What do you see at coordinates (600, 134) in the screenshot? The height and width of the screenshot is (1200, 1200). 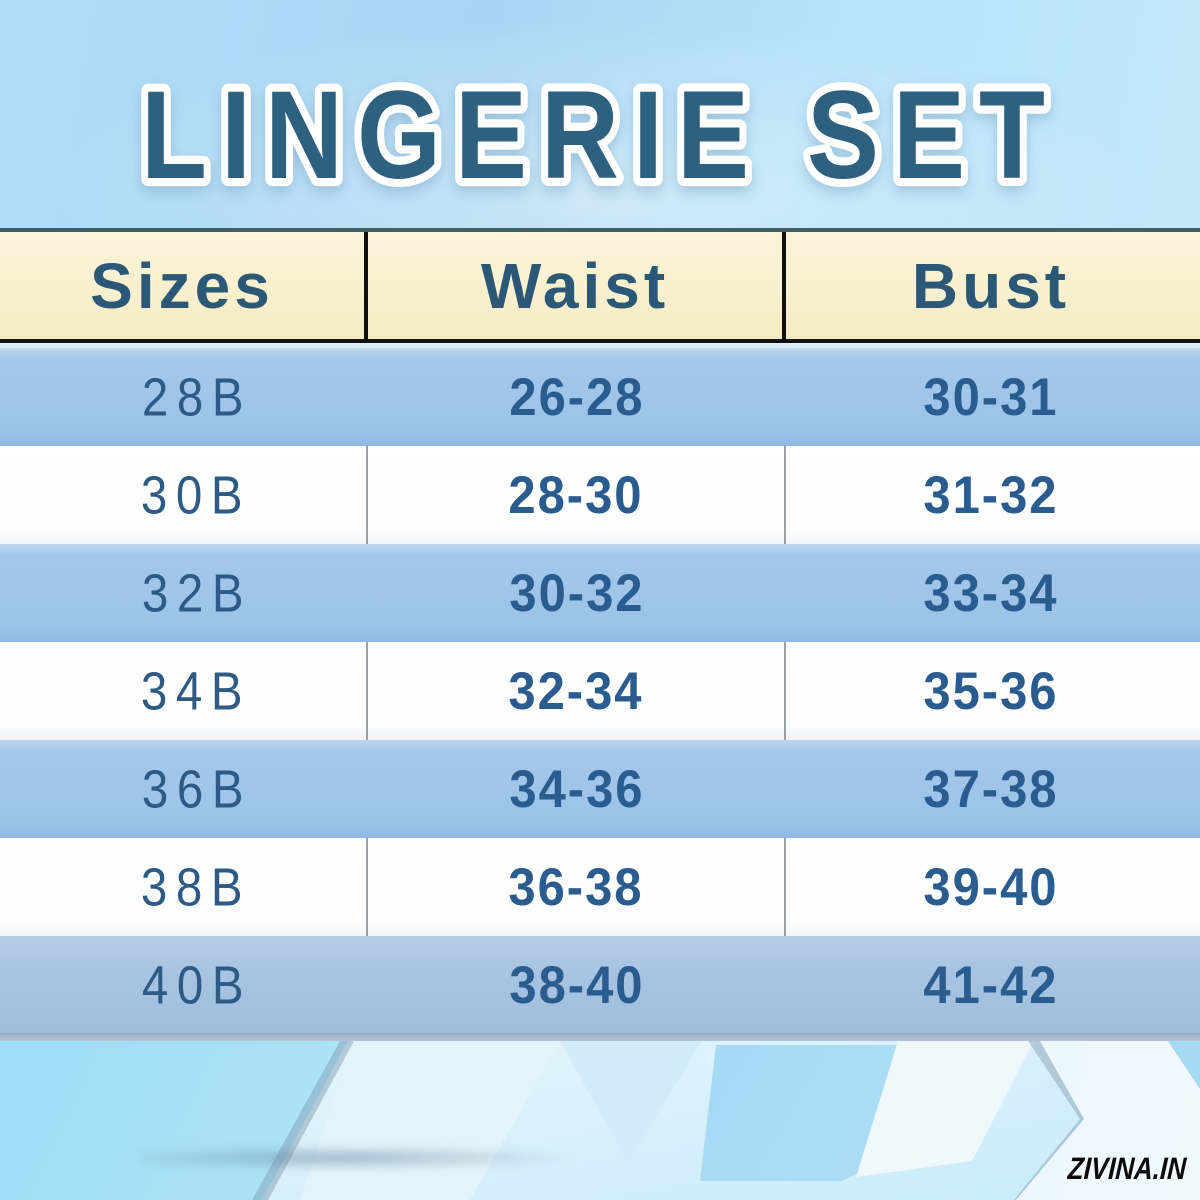 I see `page-title: LINGERIE SET` at bounding box center [600, 134].